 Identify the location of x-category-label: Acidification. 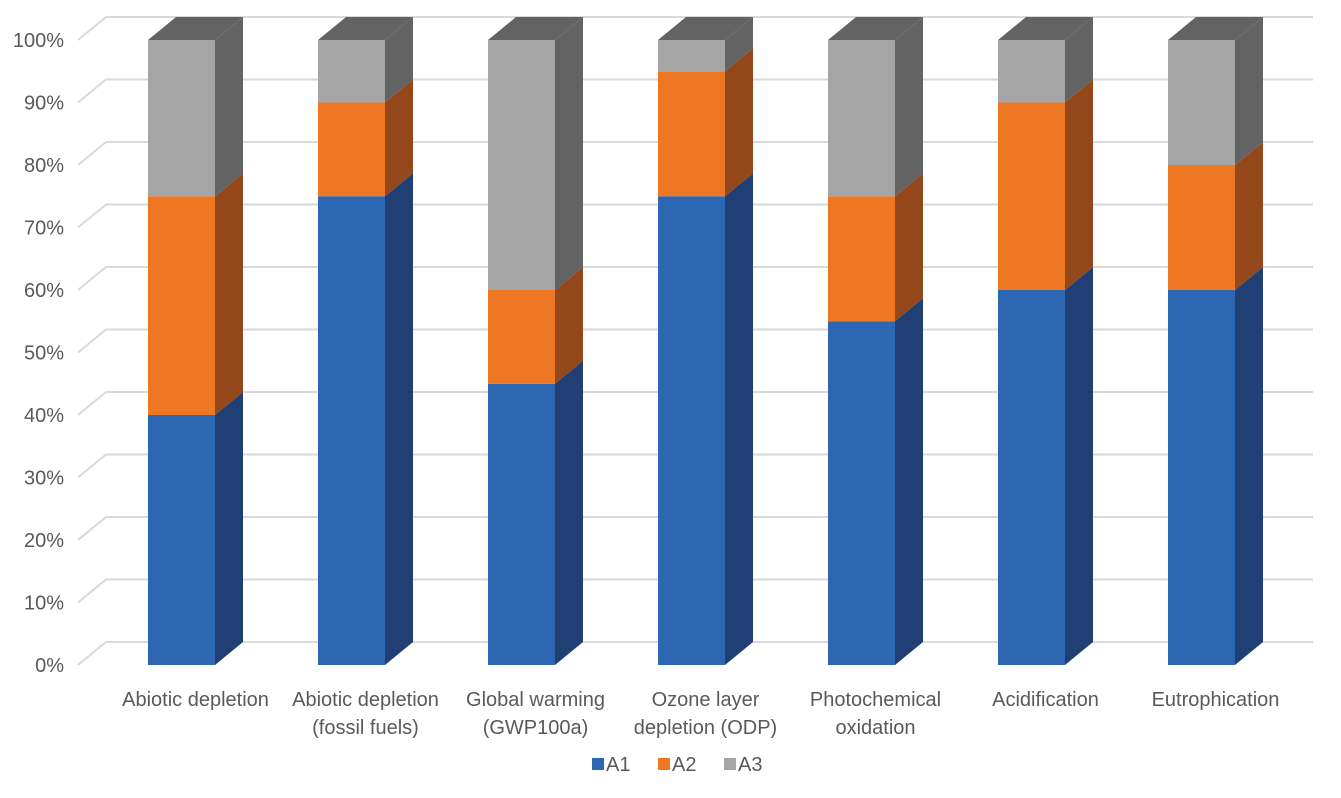
(1045, 700).